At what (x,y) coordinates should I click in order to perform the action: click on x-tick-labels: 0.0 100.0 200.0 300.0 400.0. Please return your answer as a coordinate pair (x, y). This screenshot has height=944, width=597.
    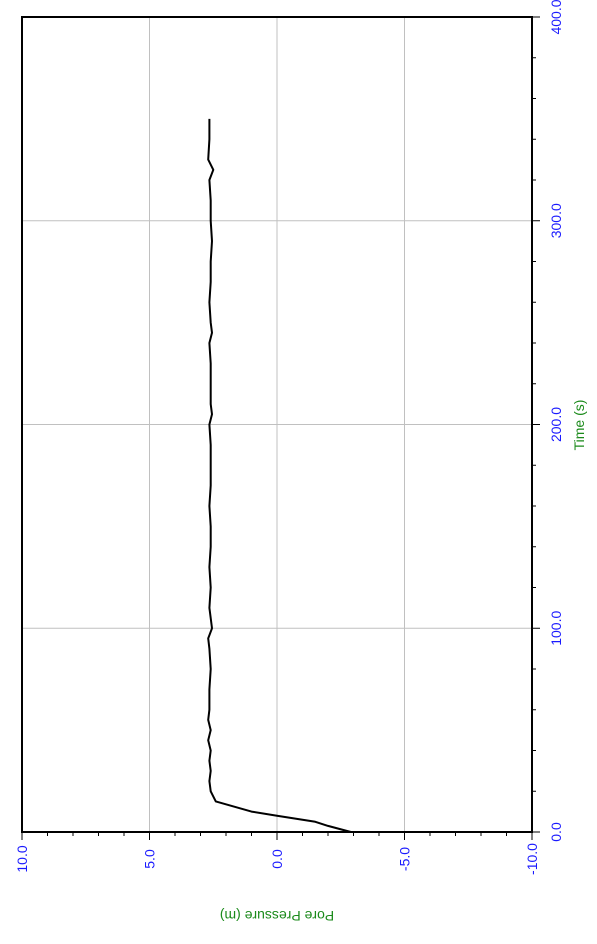
    Looking at the image, I should click on (556, 421).